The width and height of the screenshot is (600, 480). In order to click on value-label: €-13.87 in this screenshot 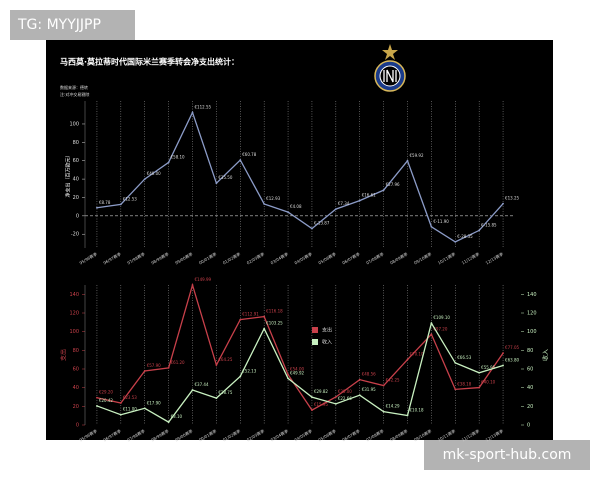, I will do `click(322, 223)`.